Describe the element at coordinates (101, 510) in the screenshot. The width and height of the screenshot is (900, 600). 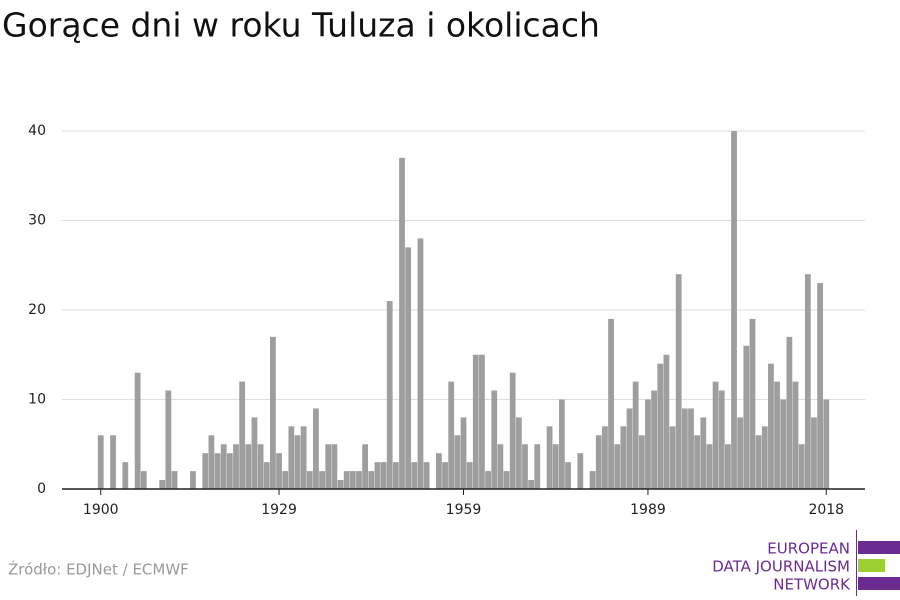
I see `x-tick-label: 1900` at that location.